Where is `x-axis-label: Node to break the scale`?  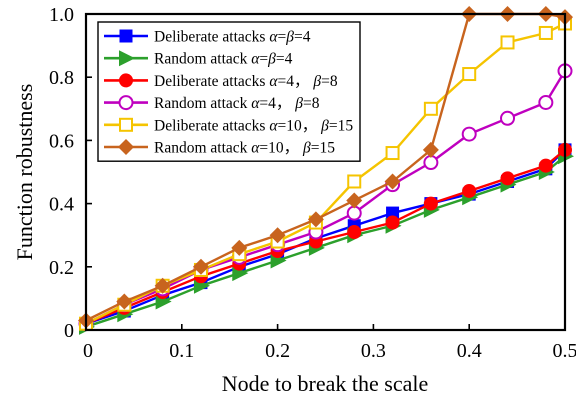 x-axis-label: Node to break the scale is located at coordinates (325, 383).